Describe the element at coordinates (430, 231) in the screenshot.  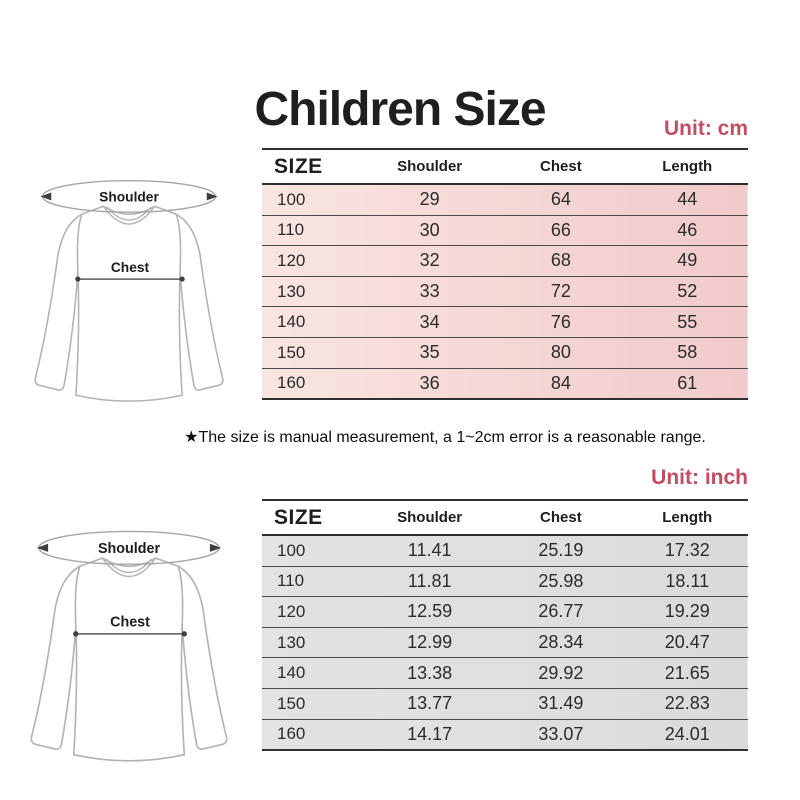
I see `table-cell: 30` at that location.